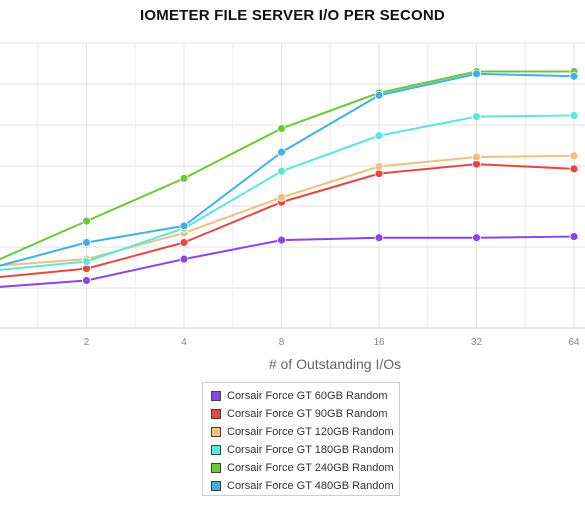  Describe the element at coordinates (310, 450) in the screenshot. I see `legend-label: Corsair Force GT 180GB Random` at that location.